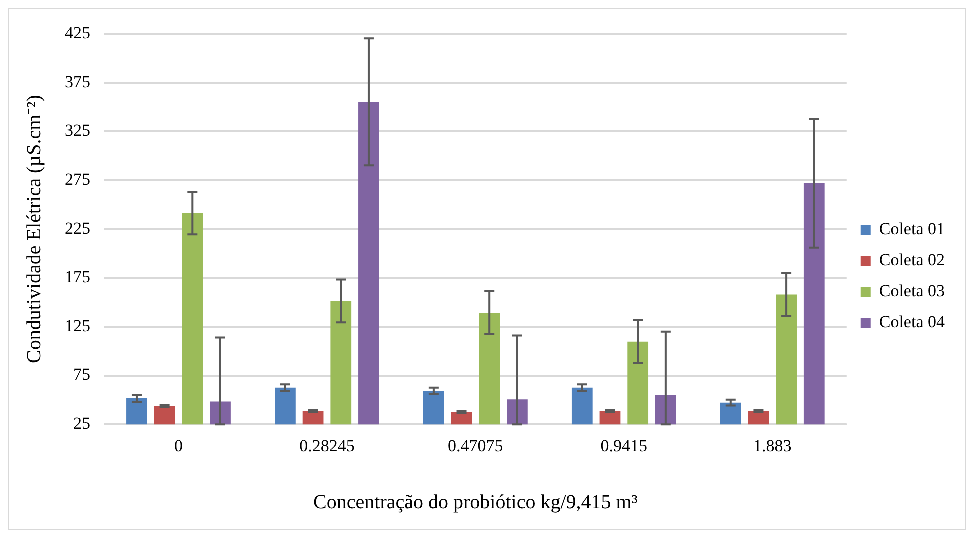 This screenshot has width=976, height=536. I want to click on y-tick-label: 425, so click(77, 32).